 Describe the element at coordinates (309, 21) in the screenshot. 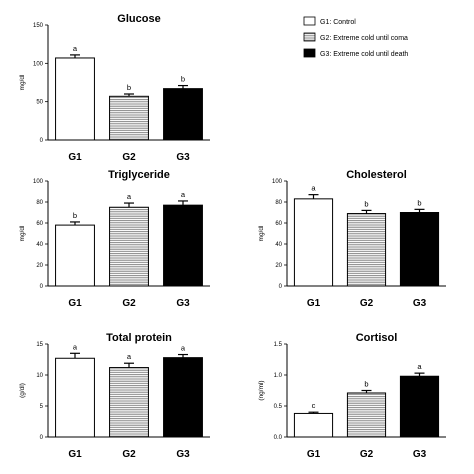

I see `legend-swatch-g1` at that location.